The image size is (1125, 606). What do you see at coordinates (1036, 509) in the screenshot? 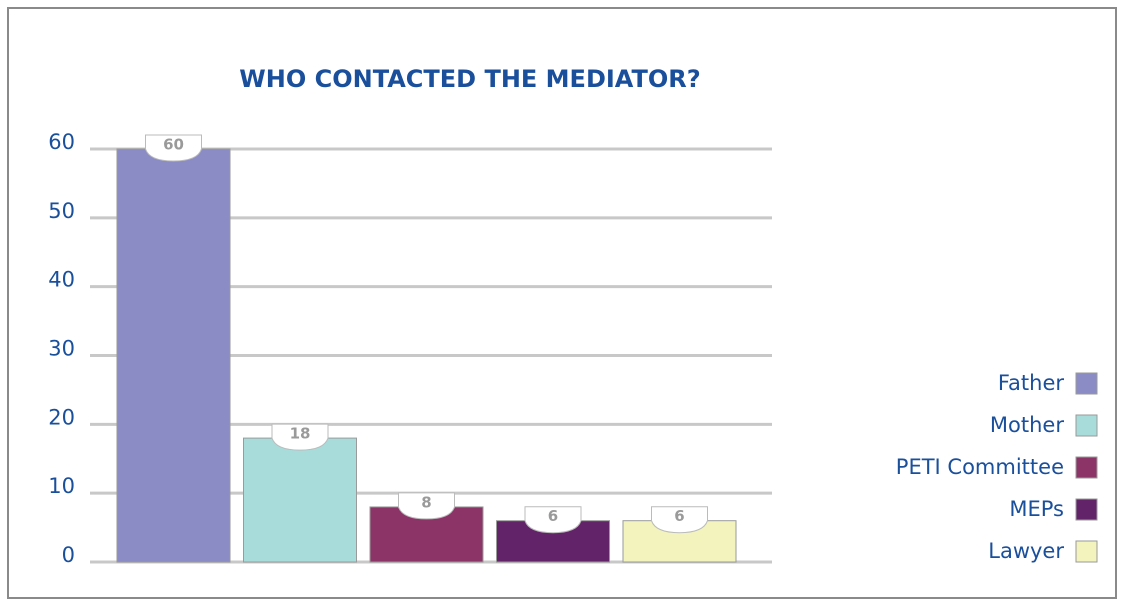
I see `legend-label: MEPs` at bounding box center [1036, 509].